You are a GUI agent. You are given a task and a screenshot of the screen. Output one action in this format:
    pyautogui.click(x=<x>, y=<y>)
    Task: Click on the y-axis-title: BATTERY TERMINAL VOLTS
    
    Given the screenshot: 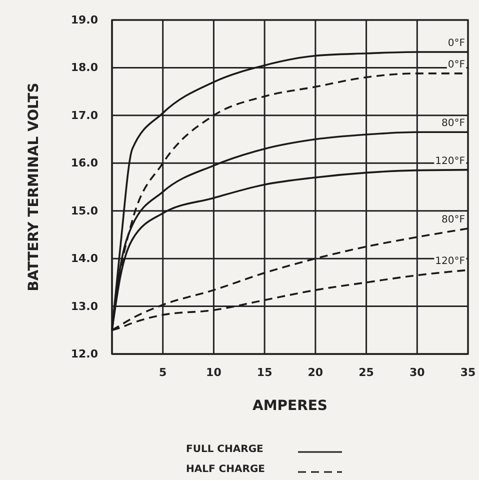 What is the action you would take?
    pyautogui.click(x=34, y=187)
    